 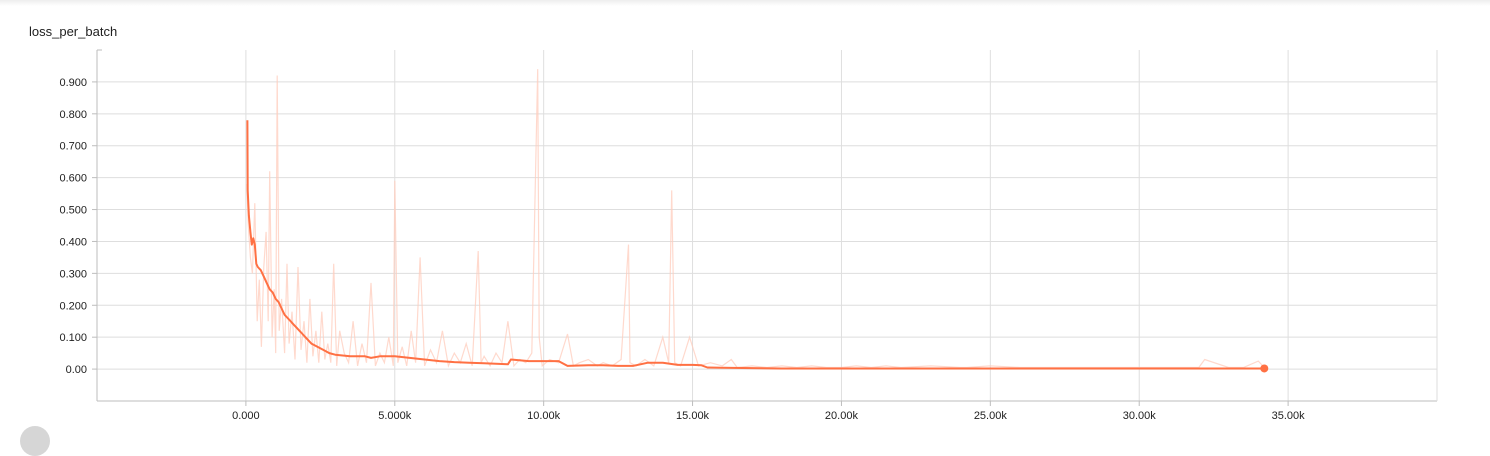 What do you see at coordinates (693, 416) in the screenshot?
I see `x-tick-label: 15.00k` at bounding box center [693, 416].